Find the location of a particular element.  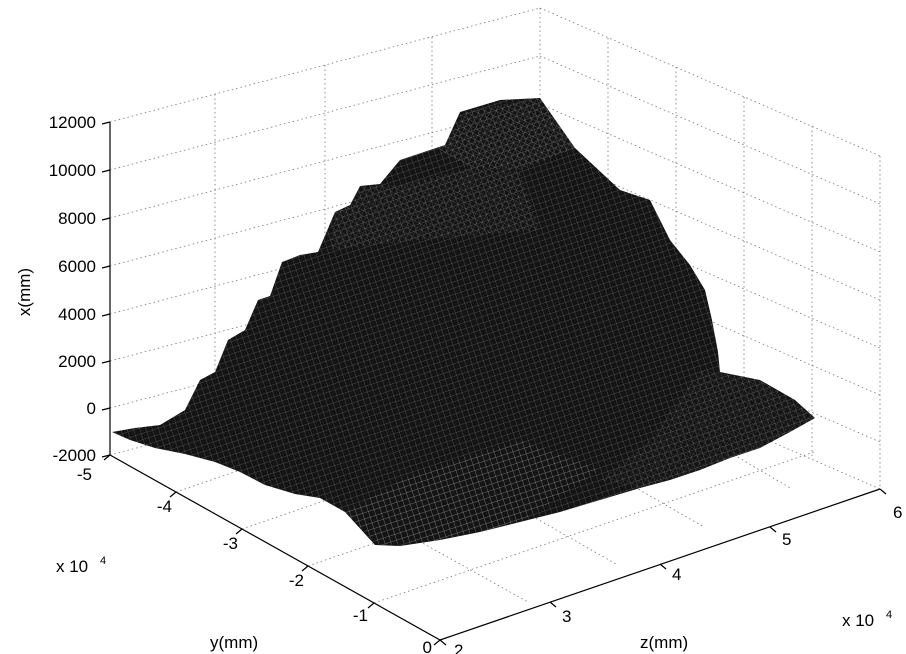

z-tick-label: 10000 is located at coordinates (72, 170).